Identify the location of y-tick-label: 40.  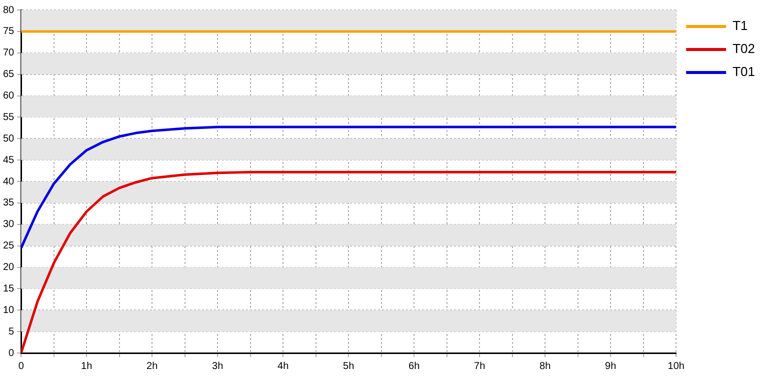
(9, 182).